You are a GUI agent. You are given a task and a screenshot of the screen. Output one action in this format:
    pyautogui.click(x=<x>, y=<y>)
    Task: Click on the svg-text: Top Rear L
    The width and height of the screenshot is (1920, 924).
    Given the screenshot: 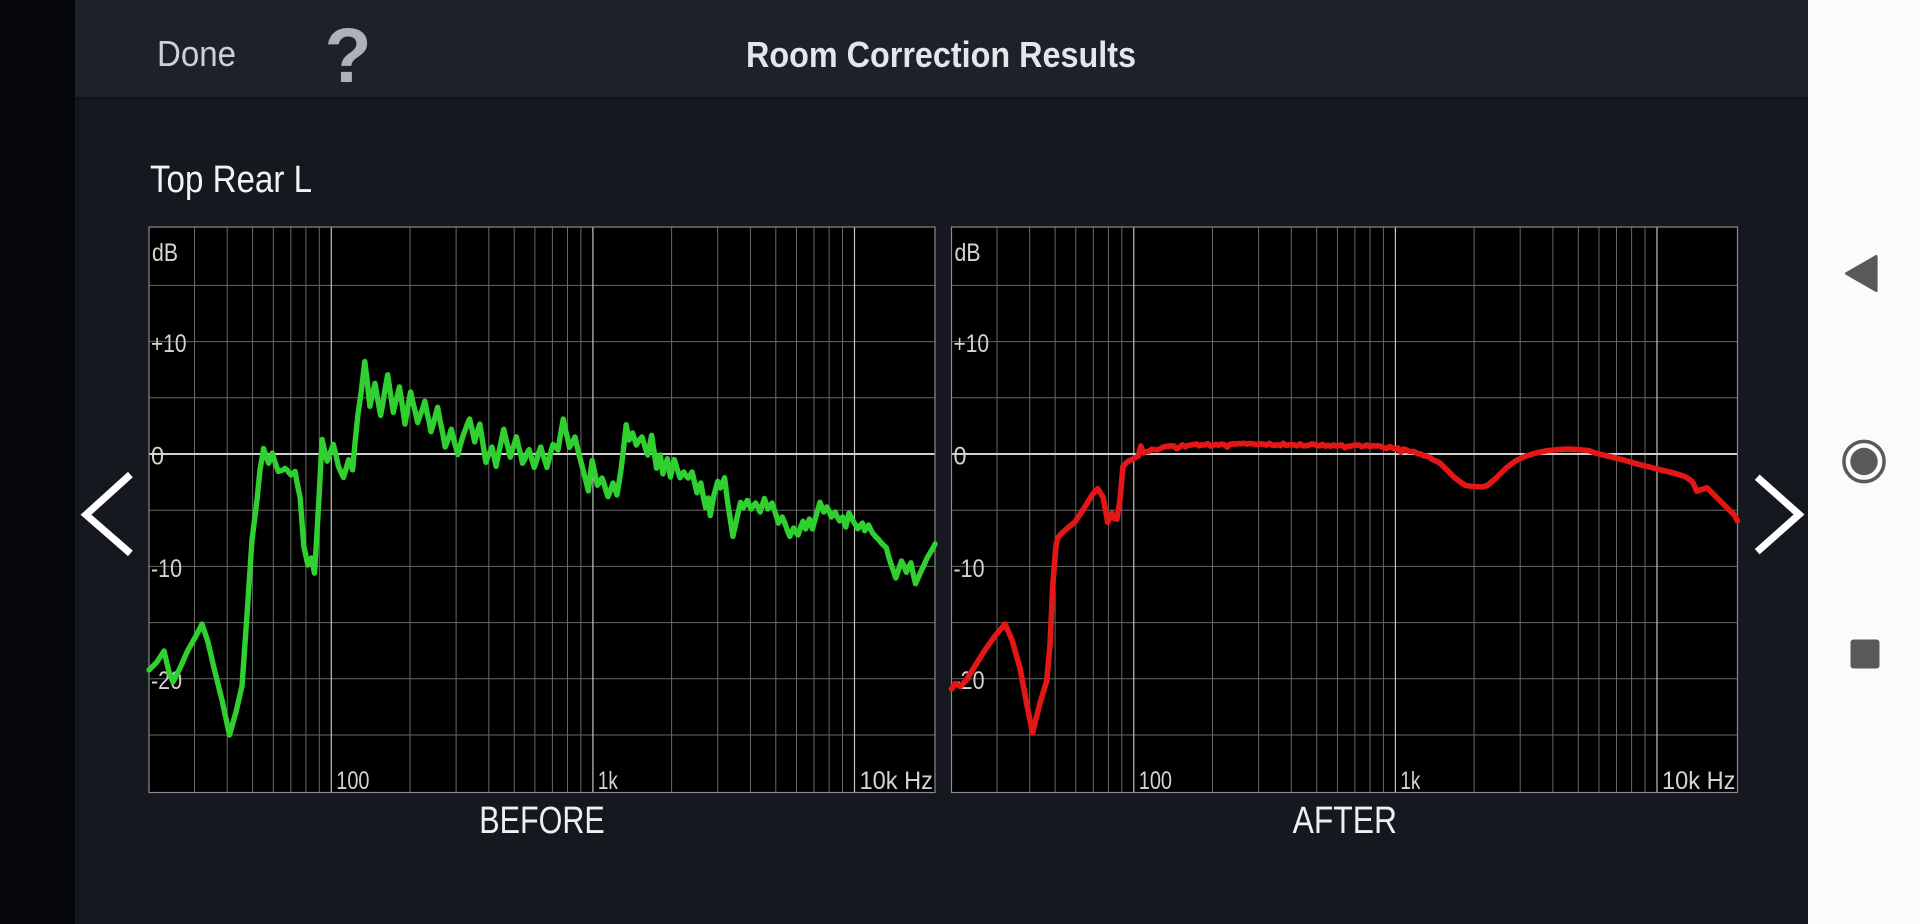 What is the action you would take?
    pyautogui.click(x=231, y=180)
    